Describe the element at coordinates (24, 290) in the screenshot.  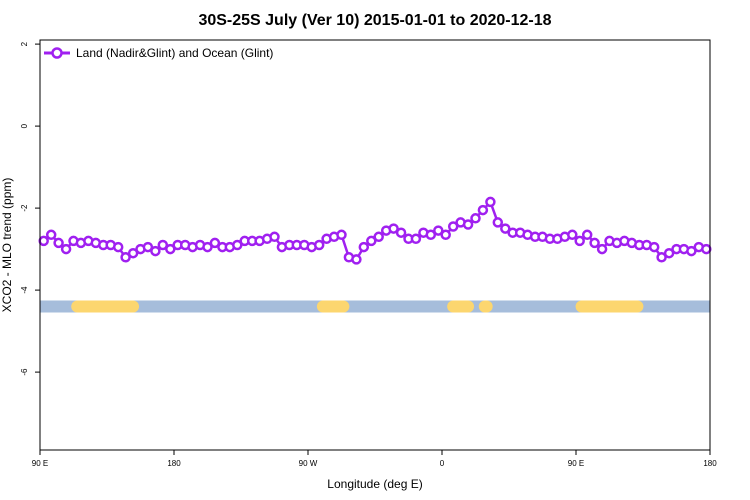
I see `y-tick-label: -4` at that location.